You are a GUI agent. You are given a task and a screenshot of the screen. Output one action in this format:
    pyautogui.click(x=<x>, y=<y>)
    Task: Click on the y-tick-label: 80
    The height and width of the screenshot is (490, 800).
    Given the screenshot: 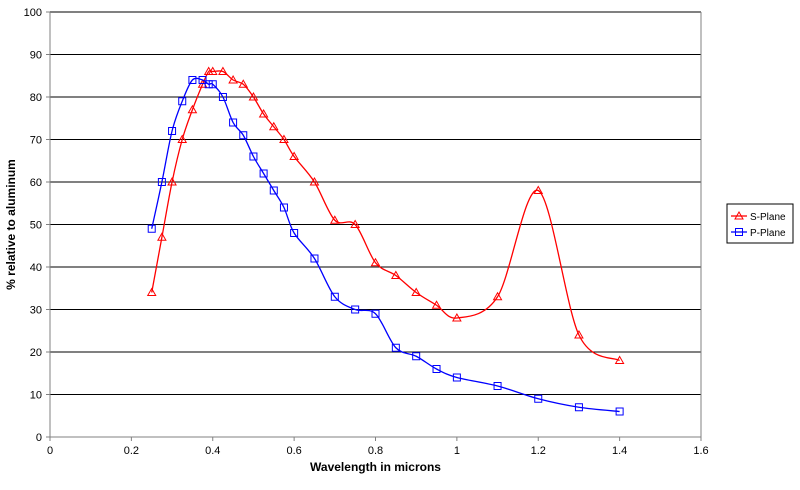 What is the action you would take?
    pyautogui.click(x=36, y=98)
    